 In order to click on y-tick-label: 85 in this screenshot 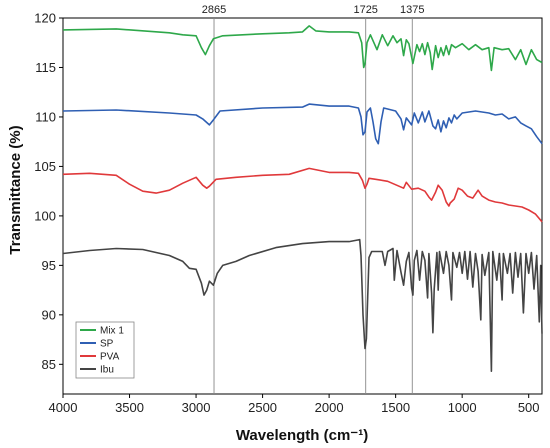, I will do `click(49, 364)`.